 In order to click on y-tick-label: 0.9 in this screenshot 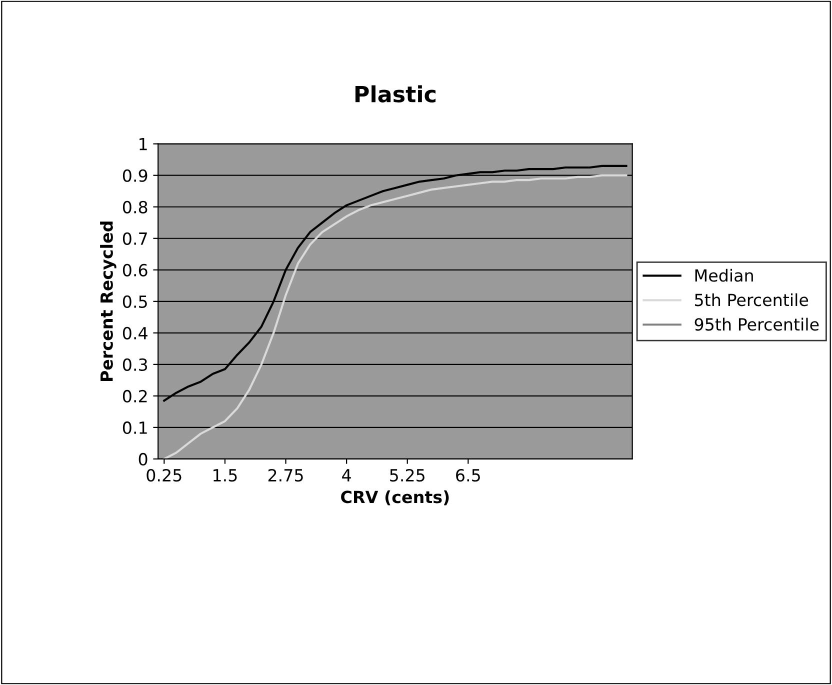, I will do `click(135, 175)`.